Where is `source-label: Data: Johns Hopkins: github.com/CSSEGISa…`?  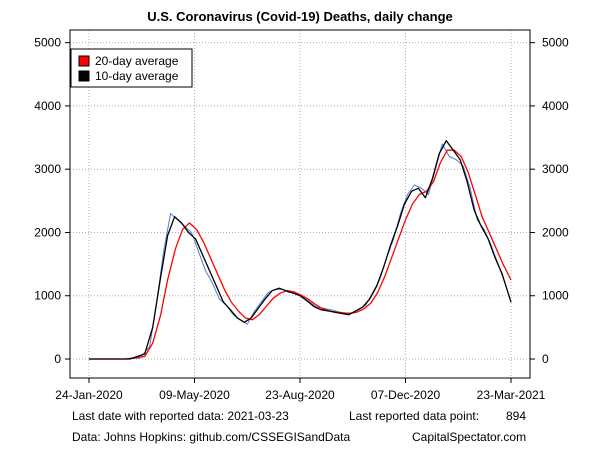 source-label: Data: Johns Hopkins: github.com/CSSEGISa… is located at coordinates (211, 437).